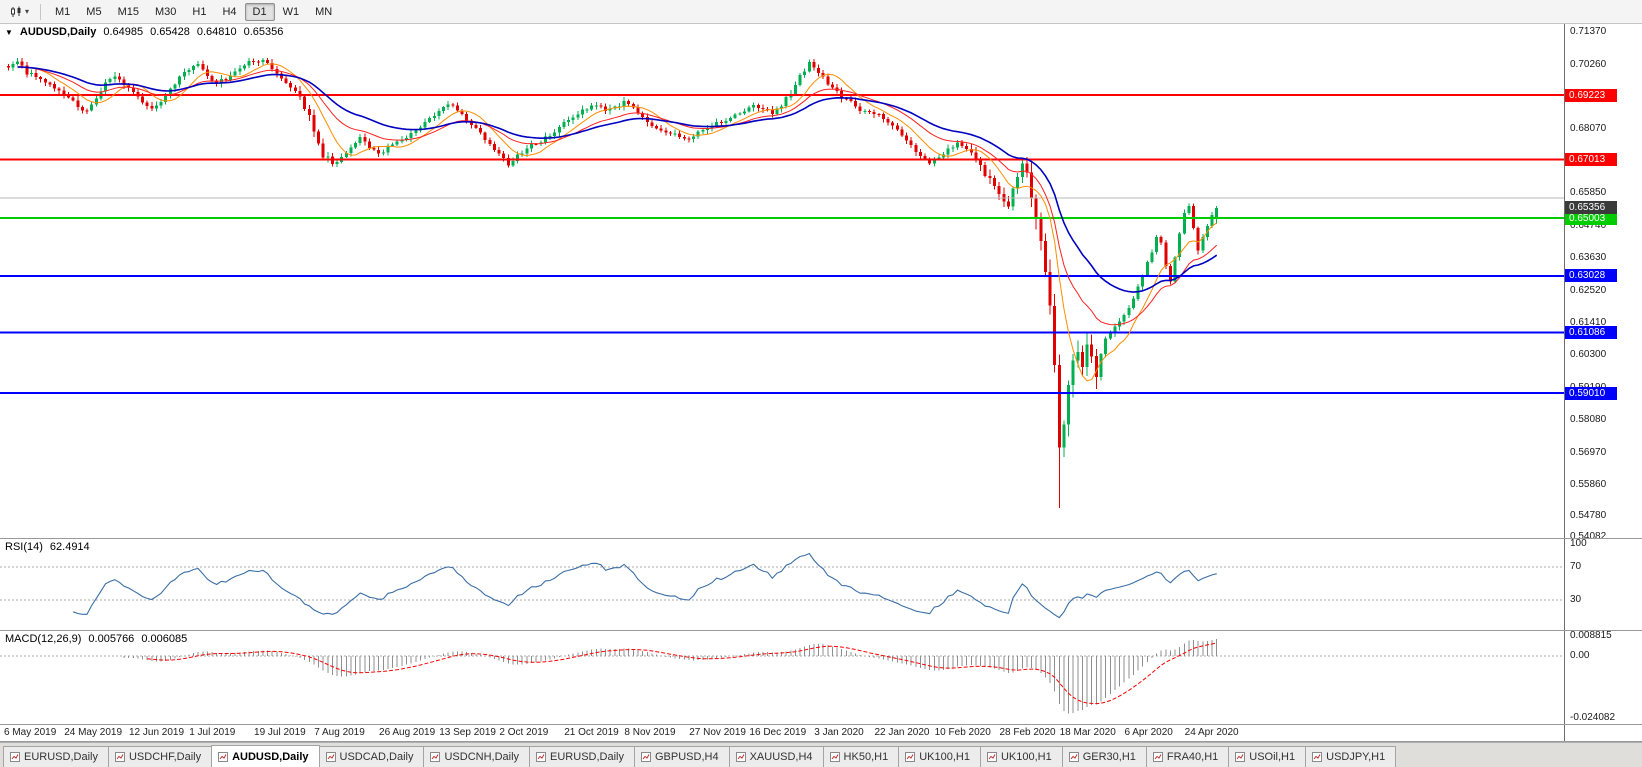  What do you see at coordinates (259, 11) in the screenshot?
I see `timeframe-d1-button: D1` at bounding box center [259, 11].